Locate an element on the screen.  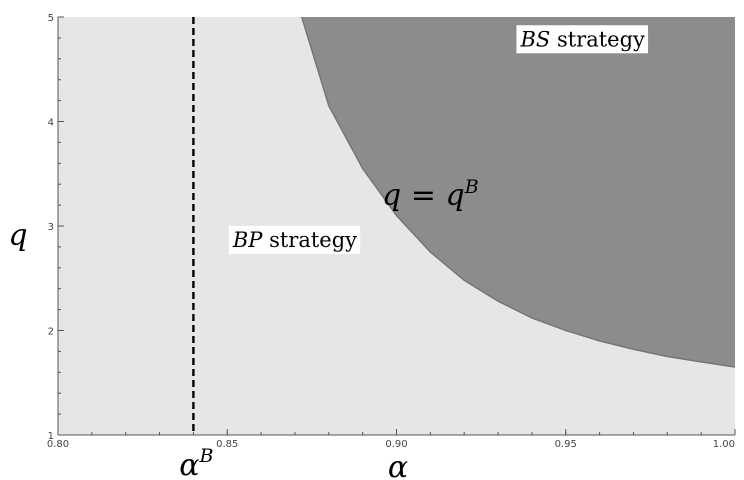
x-tick-label: 0.80 is located at coordinates (58, 444).